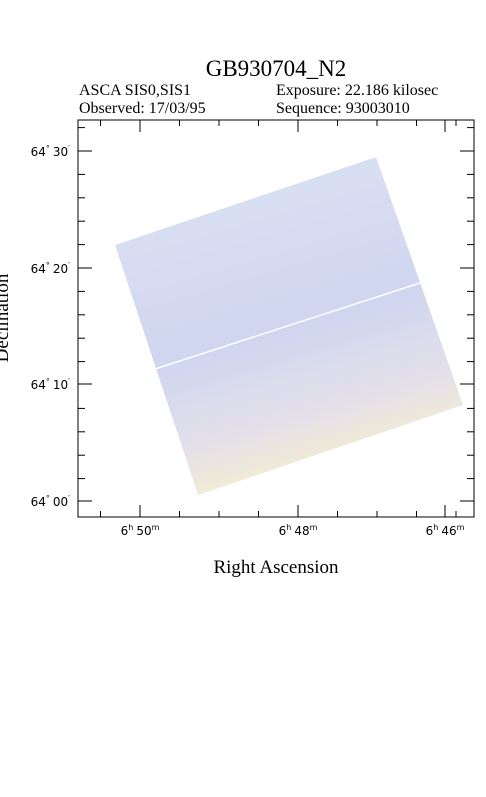 The width and height of the screenshot is (486, 797). I want to click on tick-label-part: 10, so click(60, 385).